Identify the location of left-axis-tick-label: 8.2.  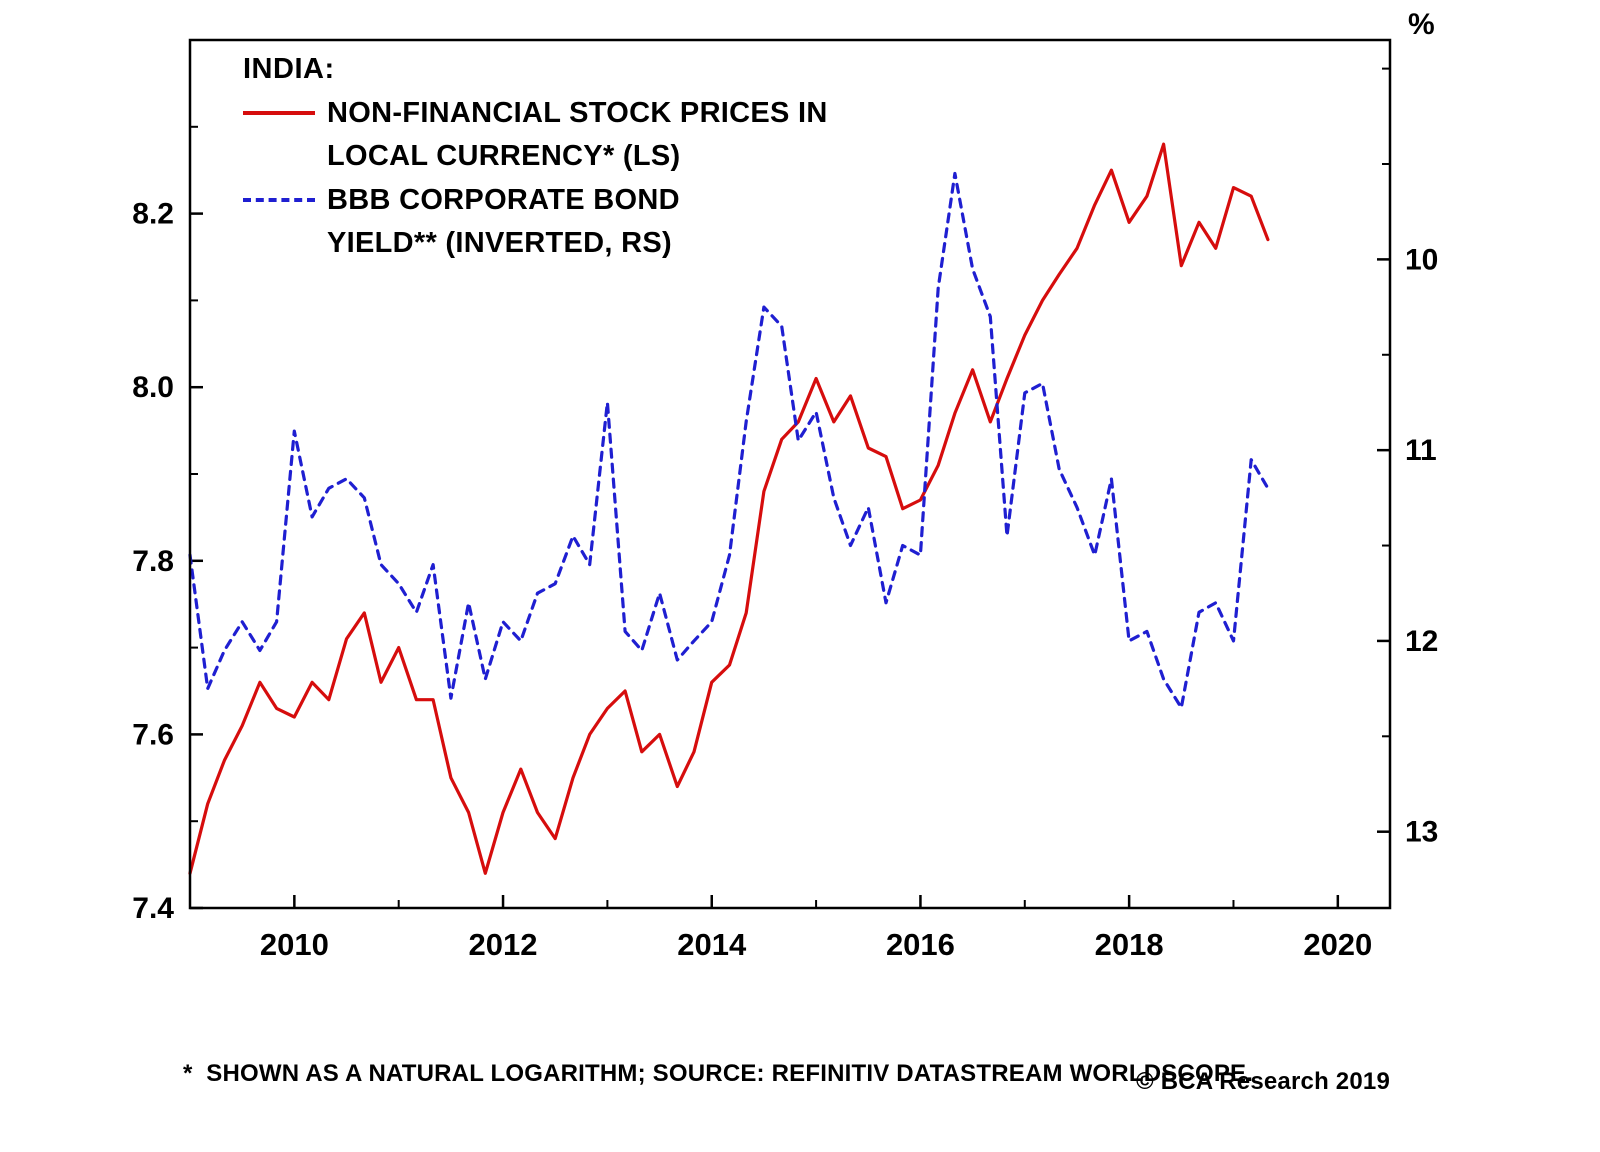
(153, 214).